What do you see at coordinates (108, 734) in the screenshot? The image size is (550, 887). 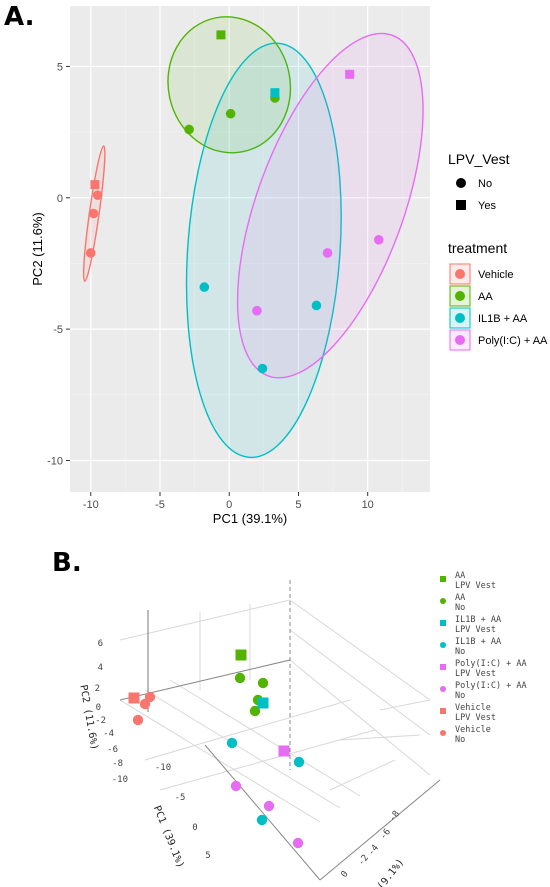 I see `3d-y-tick-label: -4` at bounding box center [108, 734].